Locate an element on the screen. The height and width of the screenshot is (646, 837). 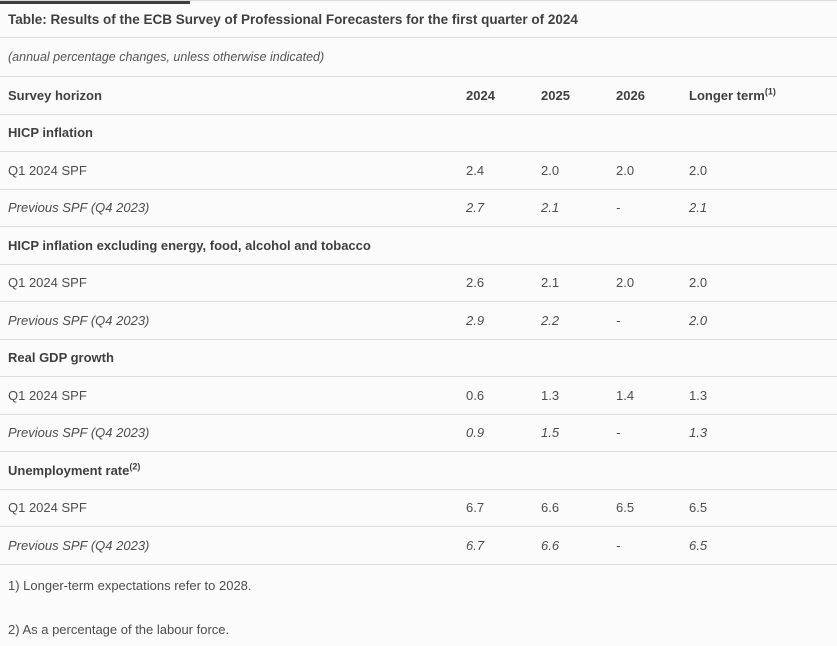
column-header-2024: 2024 is located at coordinates (480, 95).